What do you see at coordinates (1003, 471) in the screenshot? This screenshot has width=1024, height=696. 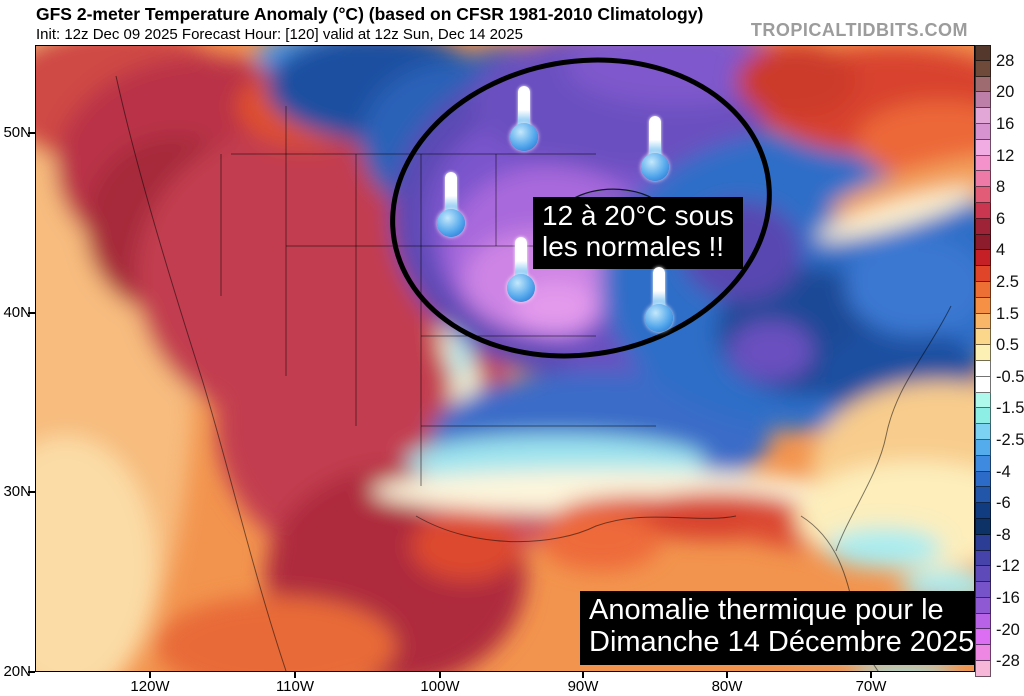 I see `colorbar-label: -4` at bounding box center [1003, 471].